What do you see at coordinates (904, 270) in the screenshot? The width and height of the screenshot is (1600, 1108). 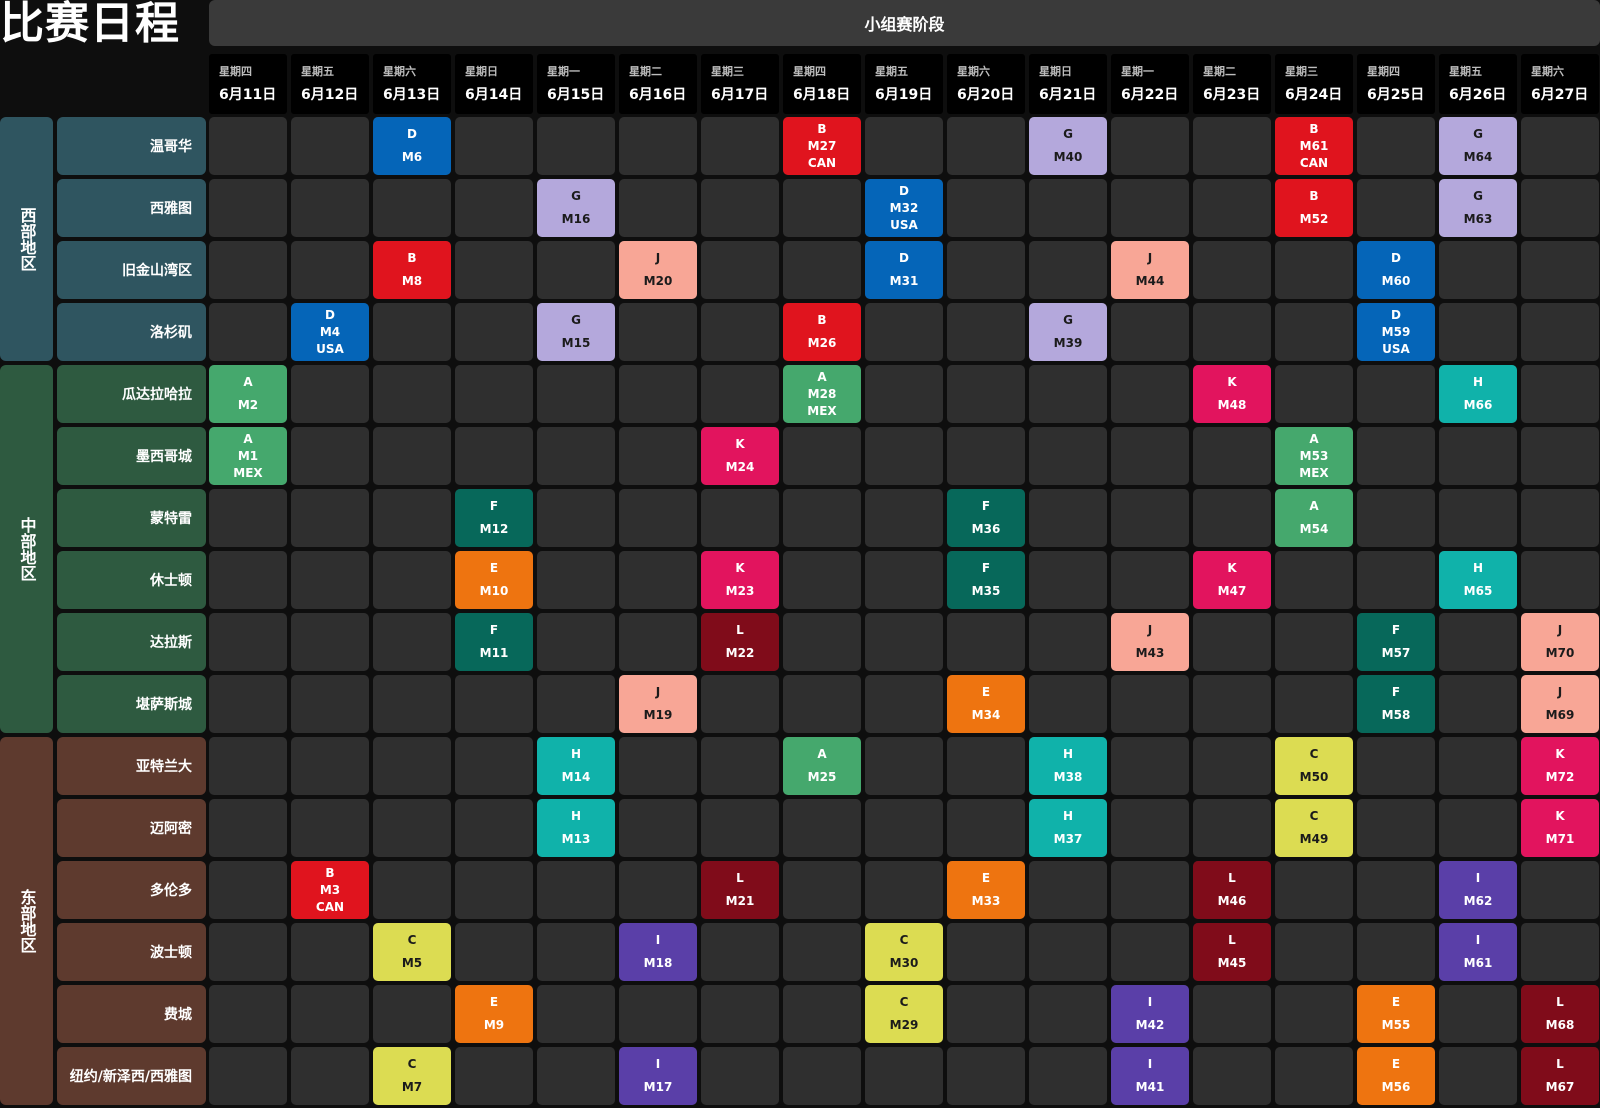 I see `match-tile: D M31` at bounding box center [904, 270].